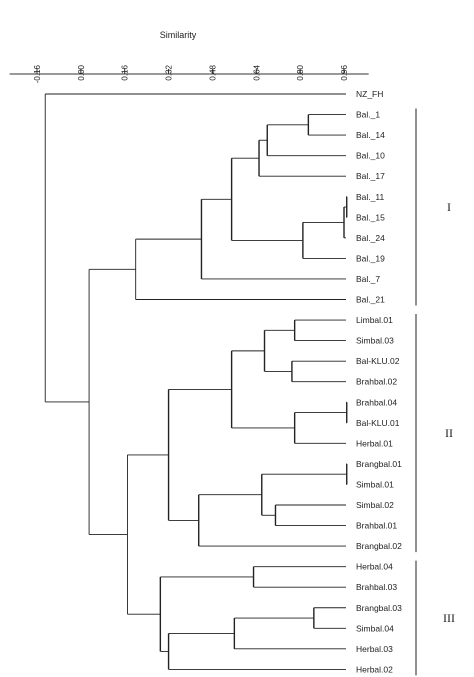 The image size is (474, 677). What do you see at coordinates (344, 72) in the screenshot?
I see `tick-label: 0.96` at bounding box center [344, 72].